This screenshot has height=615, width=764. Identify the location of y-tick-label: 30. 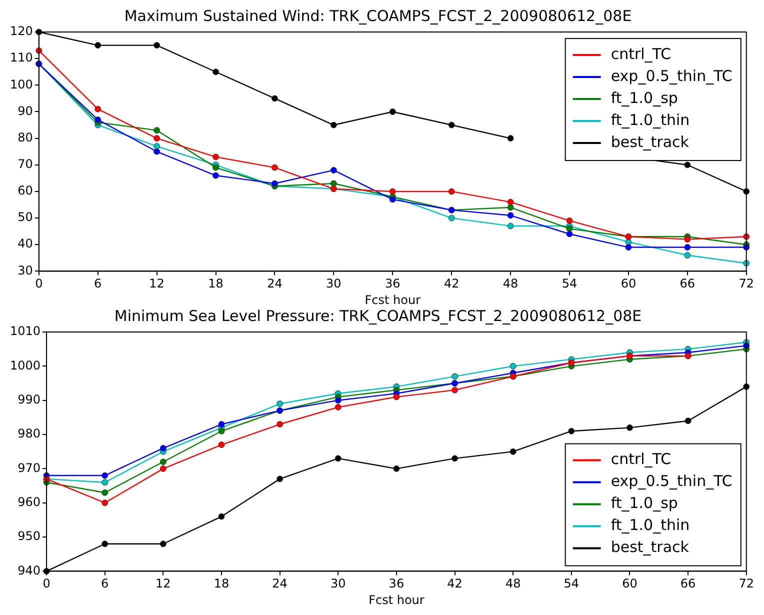
(25, 270).